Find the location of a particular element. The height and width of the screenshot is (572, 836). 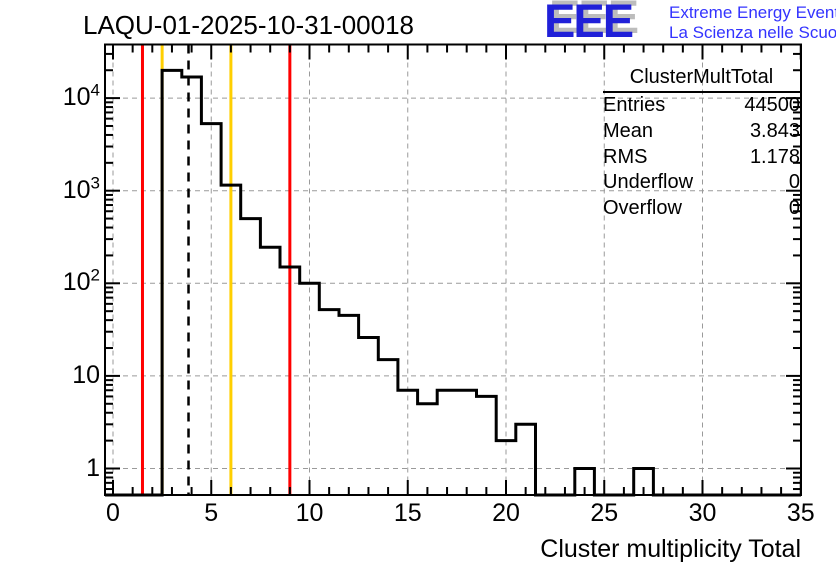

x-tick-label-0: 0 is located at coordinates (113, 513).